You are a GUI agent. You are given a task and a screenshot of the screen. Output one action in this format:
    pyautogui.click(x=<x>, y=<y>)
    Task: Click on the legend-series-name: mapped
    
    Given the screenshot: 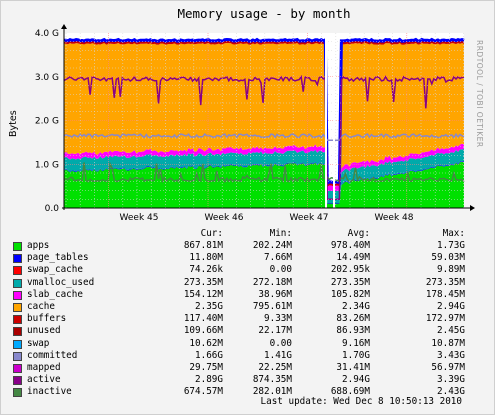 What is the action you would take?
    pyautogui.click(x=44, y=367)
    